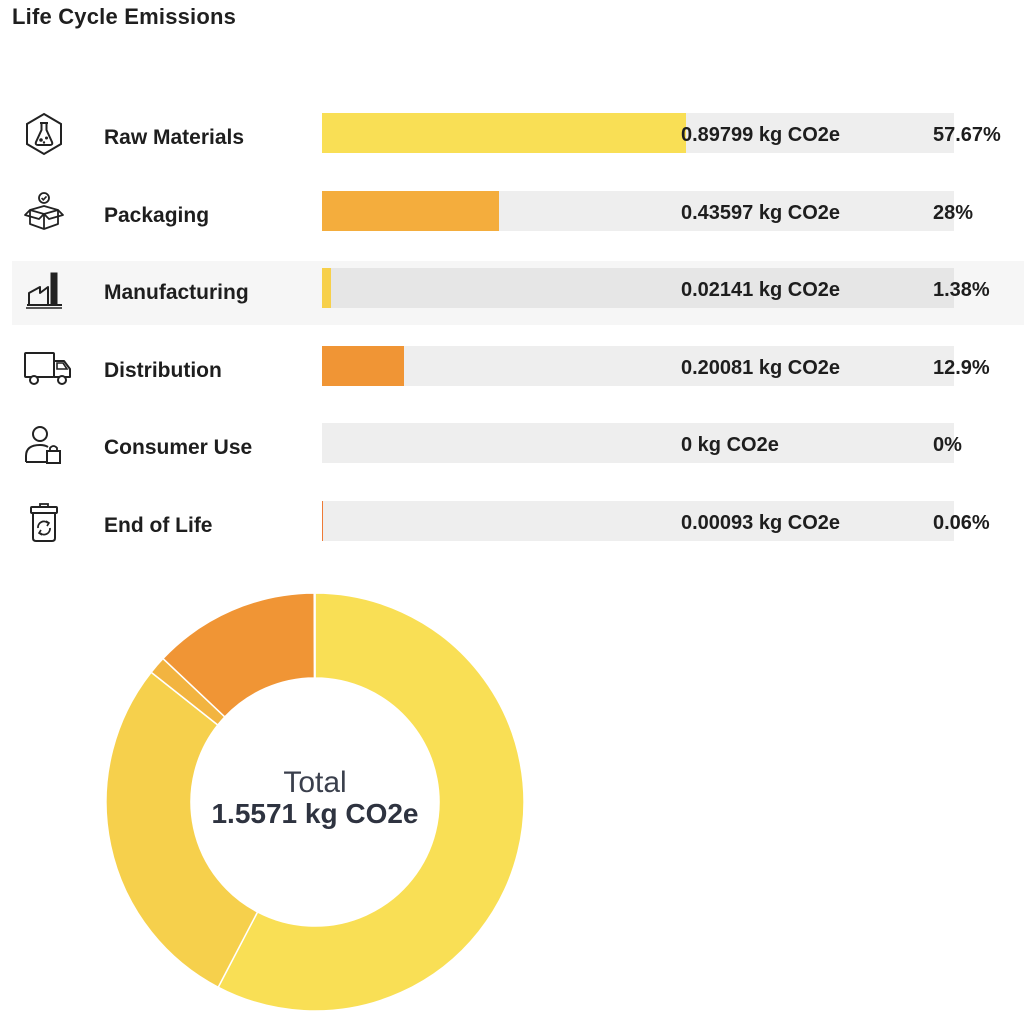 The height and width of the screenshot is (1024, 1024). What do you see at coordinates (46, 367) in the screenshot?
I see `truck-icon` at bounding box center [46, 367].